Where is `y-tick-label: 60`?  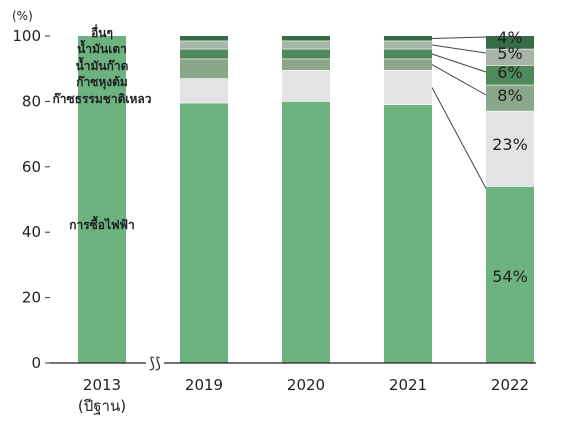 y-tick-label: 60 is located at coordinates (31, 167).